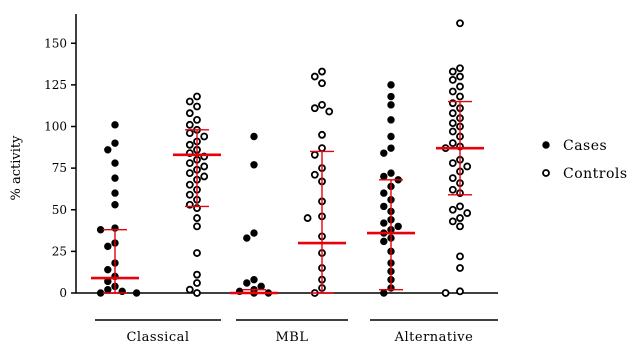  What do you see at coordinates (55, 43) in the screenshot?
I see `y-tick-label: 150` at bounding box center [55, 43].